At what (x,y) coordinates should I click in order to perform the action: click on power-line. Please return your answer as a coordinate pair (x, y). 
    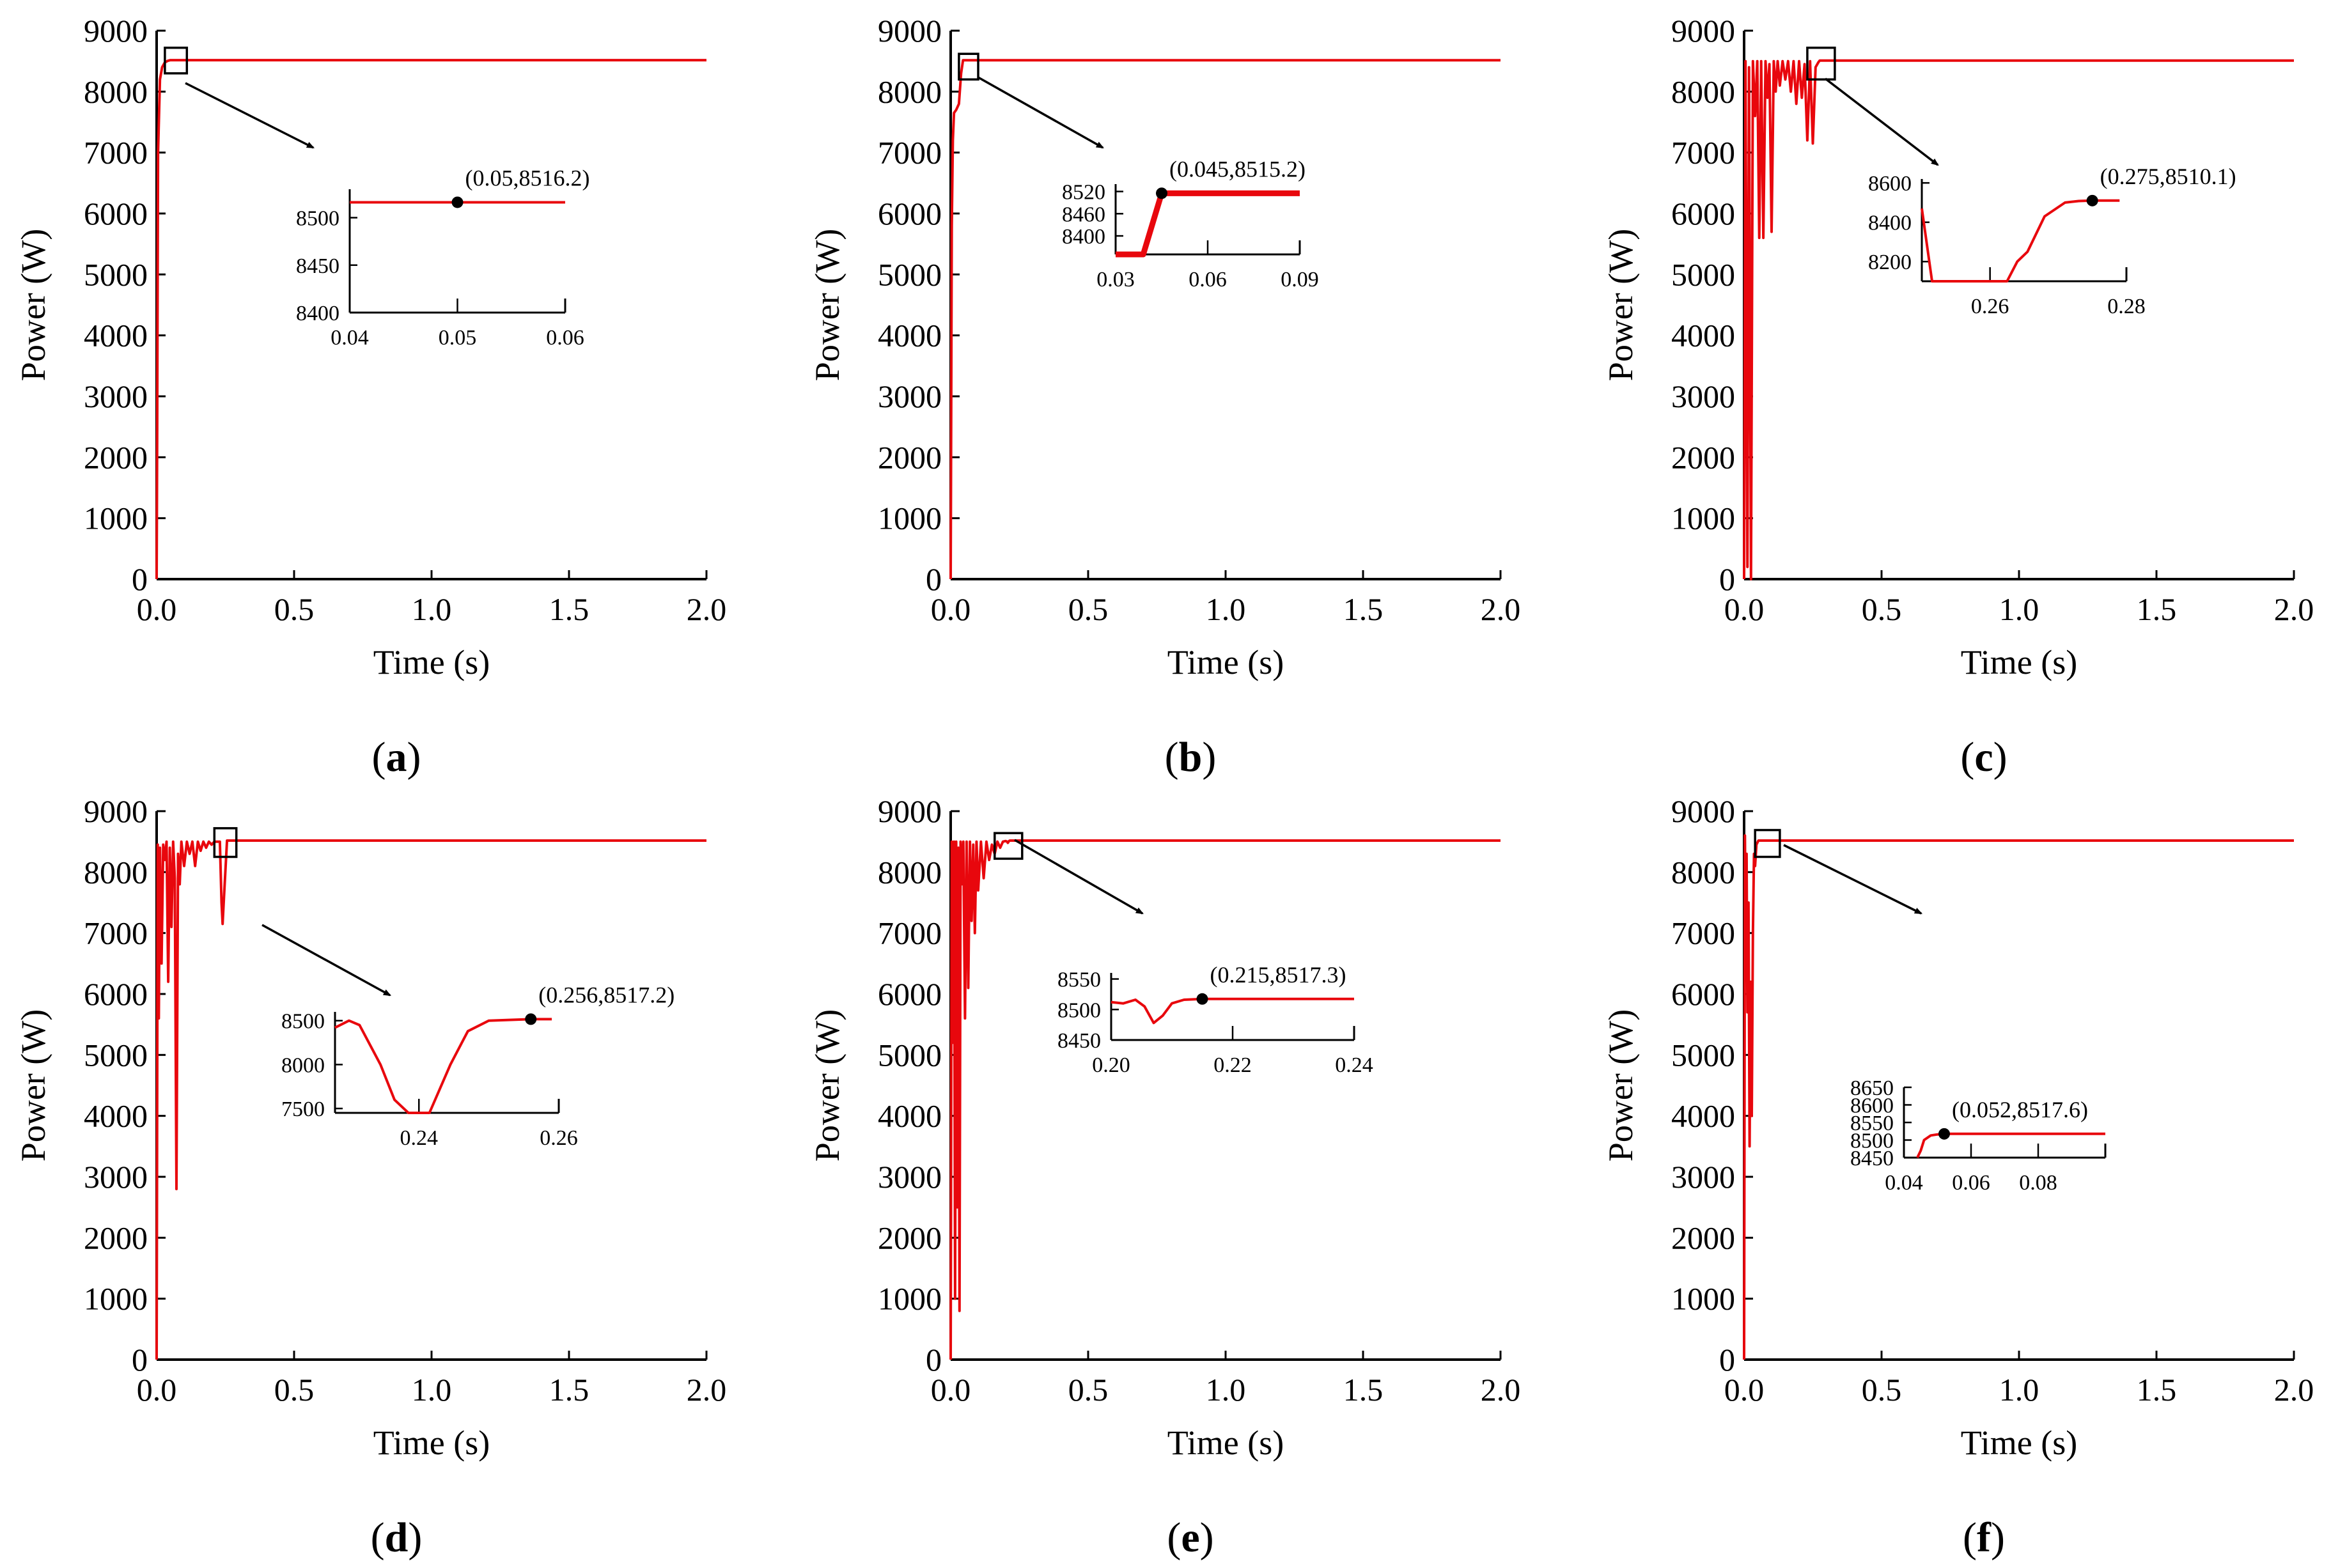
    Looking at the image, I should click on (1225, 1100).